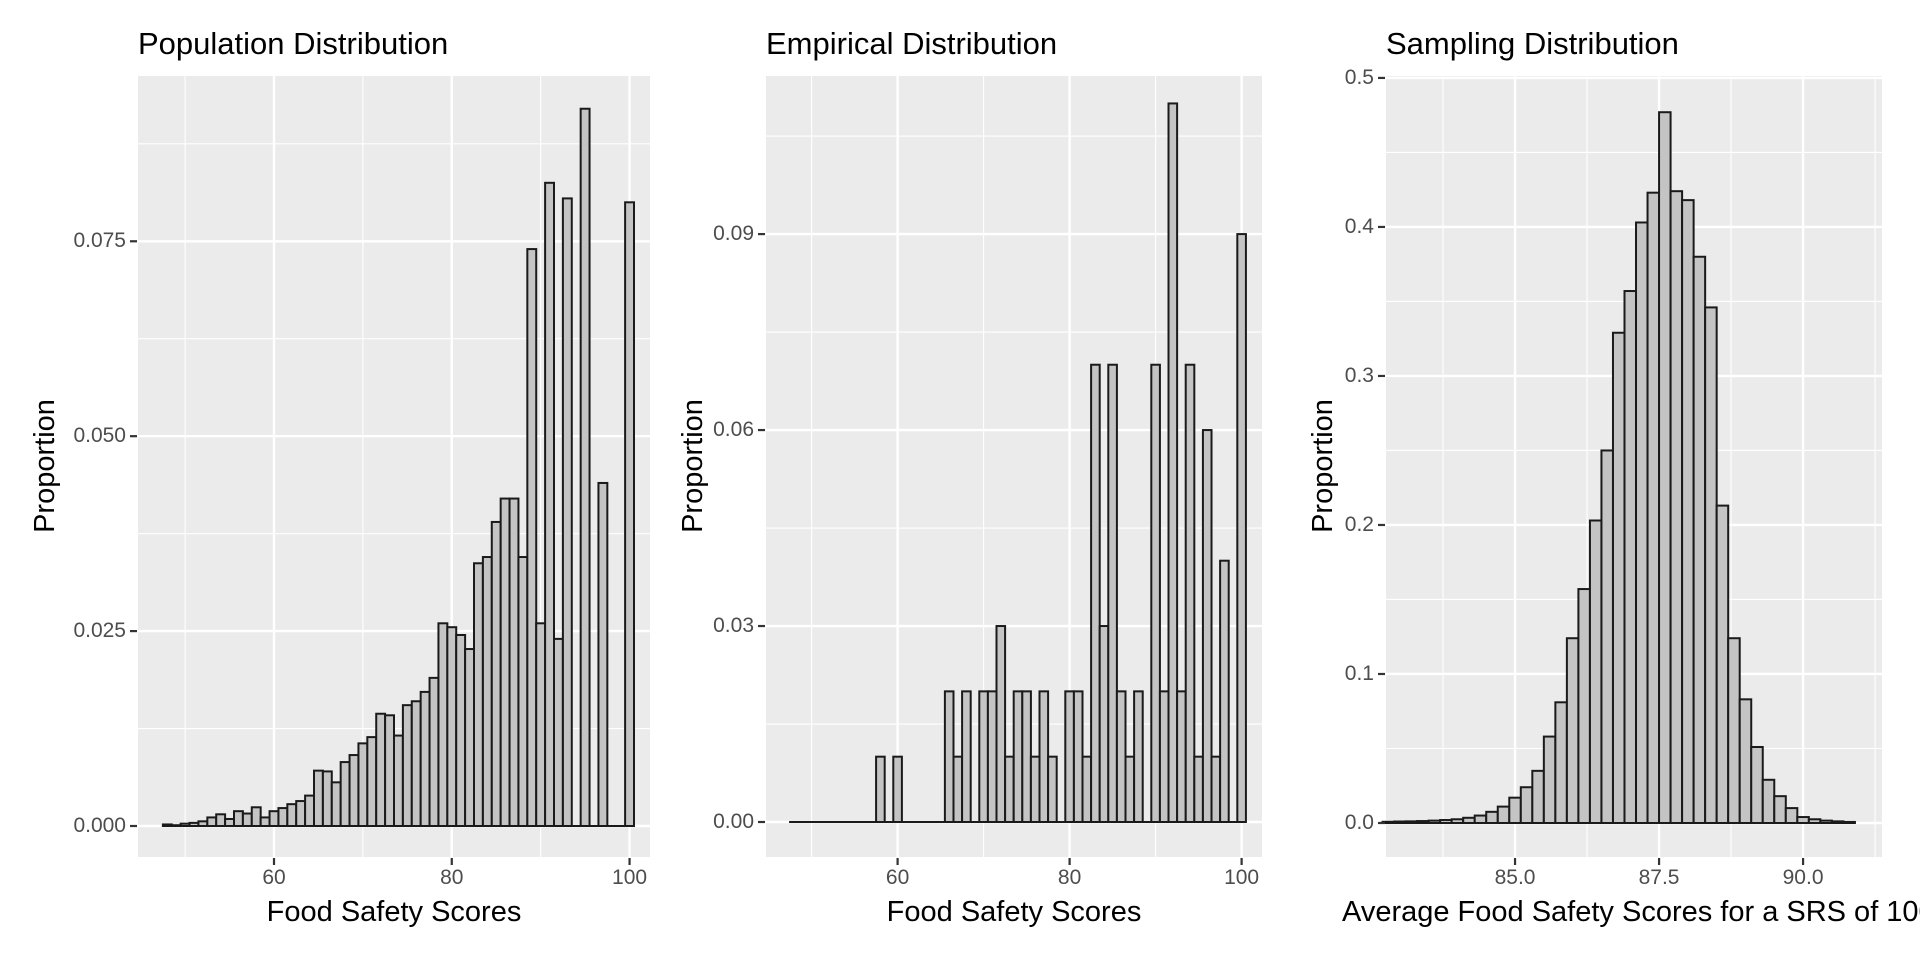 Image resolution: width=1920 pixels, height=960 pixels. I want to click on x-tick-label: 87.5, so click(1659, 877).